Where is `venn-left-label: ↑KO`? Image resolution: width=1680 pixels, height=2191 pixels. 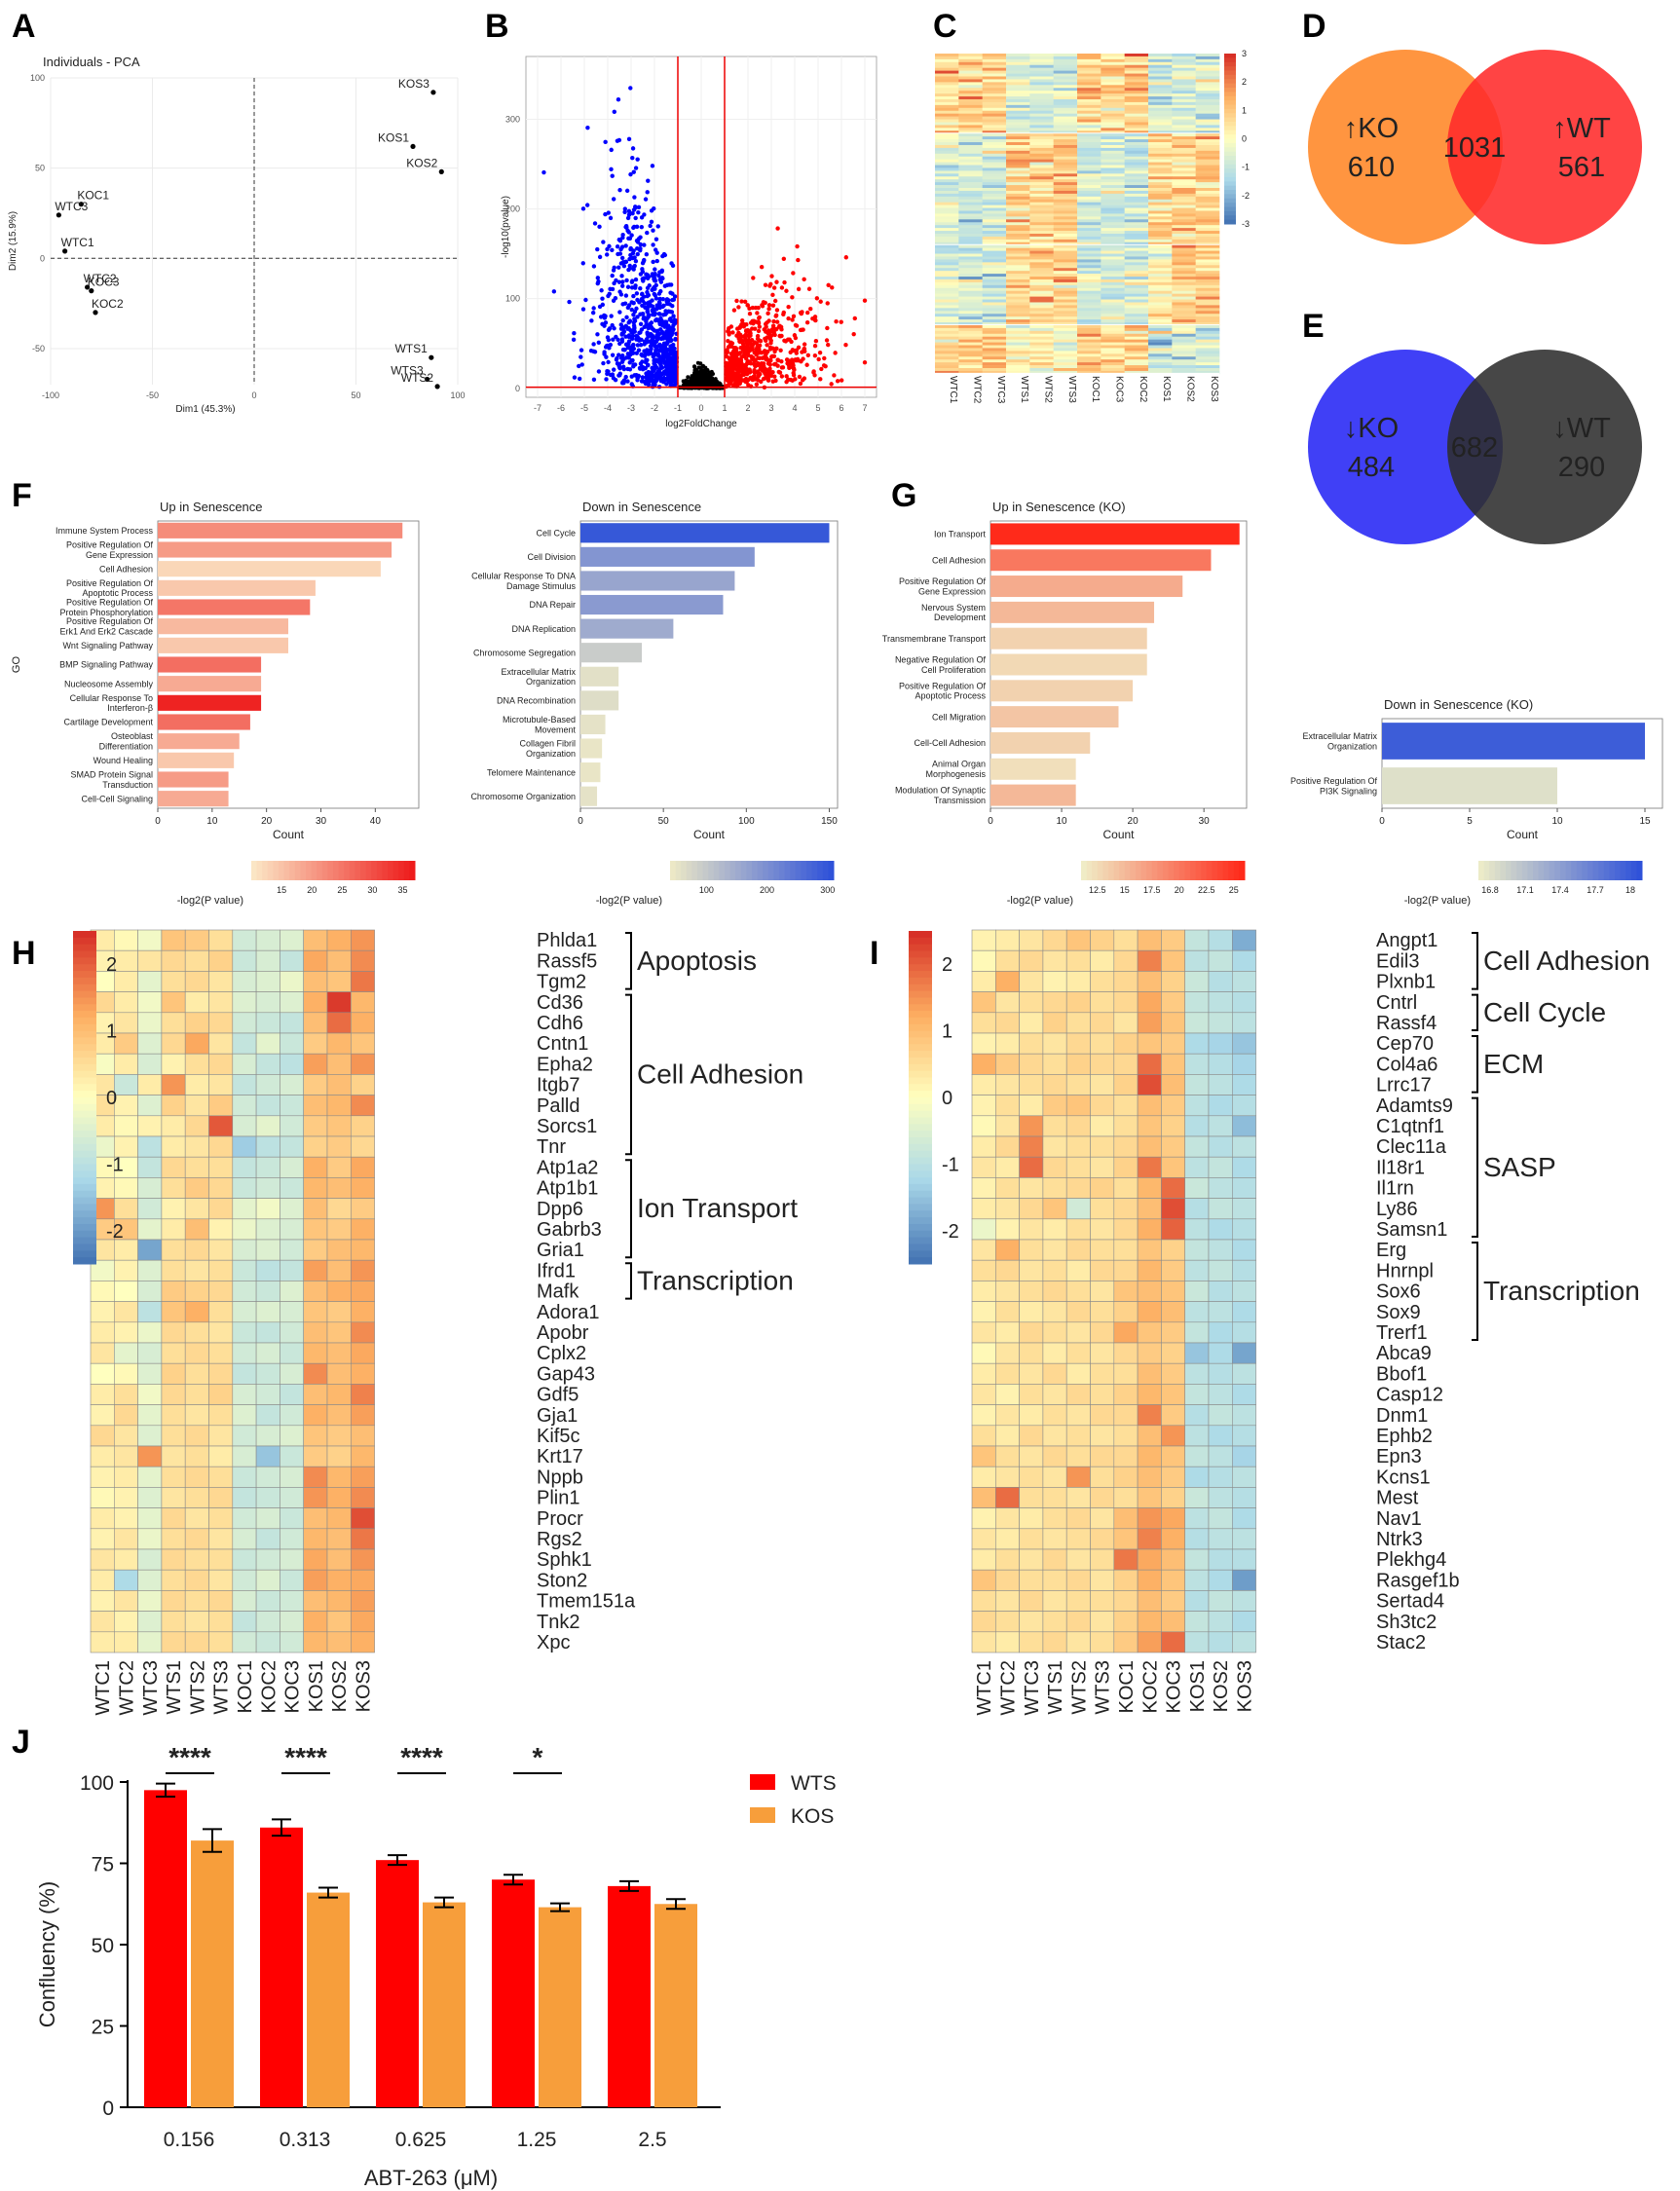
venn-left-label: ↑KO is located at coordinates (1371, 128).